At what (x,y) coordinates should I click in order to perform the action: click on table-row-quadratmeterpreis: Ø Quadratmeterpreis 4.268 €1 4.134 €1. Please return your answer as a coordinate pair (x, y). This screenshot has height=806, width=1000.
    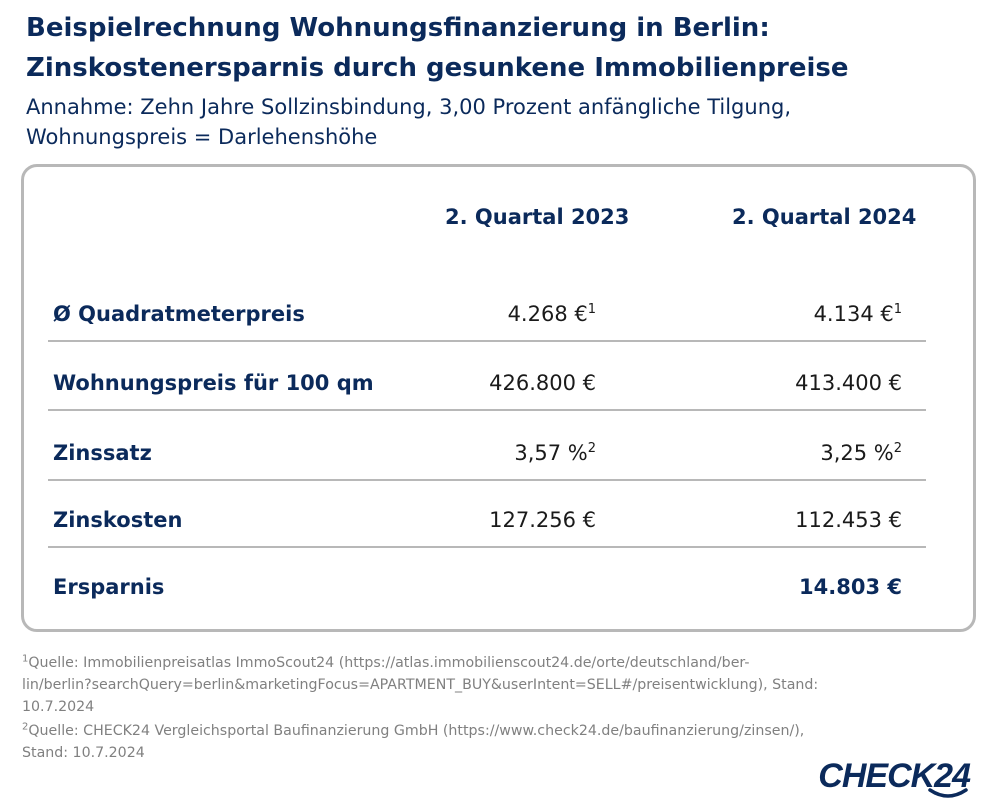
    Looking at the image, I should click on (487, 316).